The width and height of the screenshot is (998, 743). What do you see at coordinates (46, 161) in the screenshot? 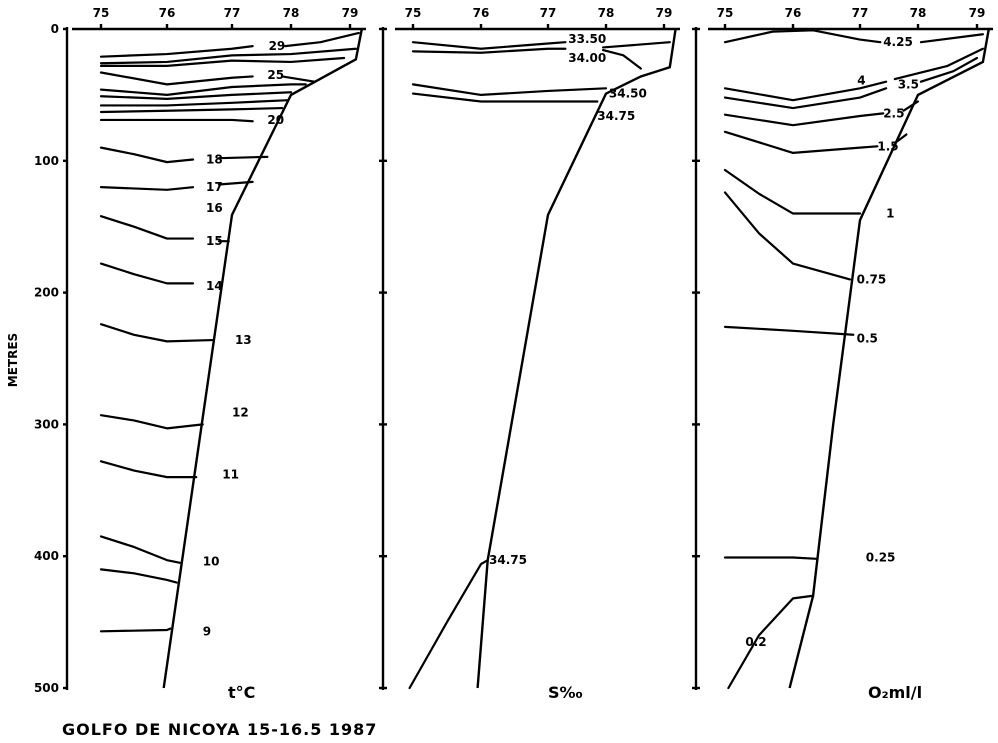
I see `depth-tick-label: 100` at bounding box center [46, 161].